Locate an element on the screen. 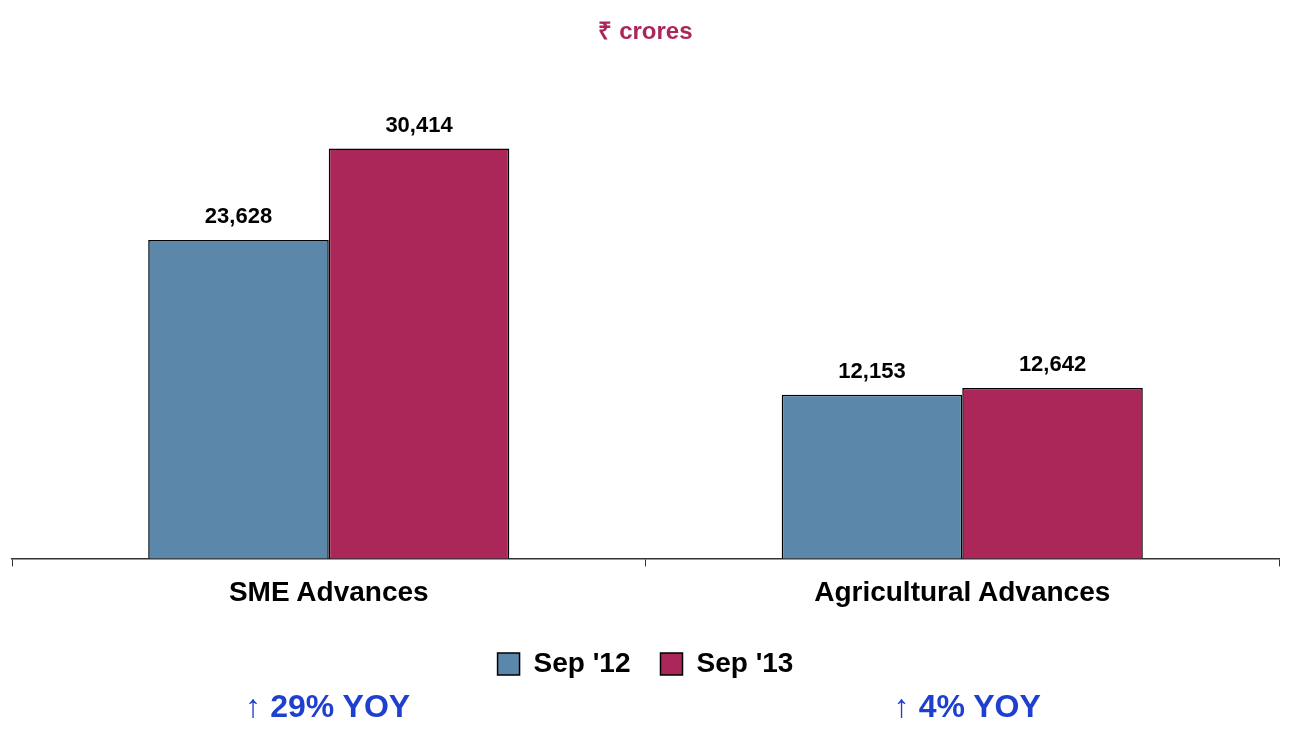 The width and height of the screenshot is (1295, 751). data-label: 23,628 is located at coordinates (238, 216).